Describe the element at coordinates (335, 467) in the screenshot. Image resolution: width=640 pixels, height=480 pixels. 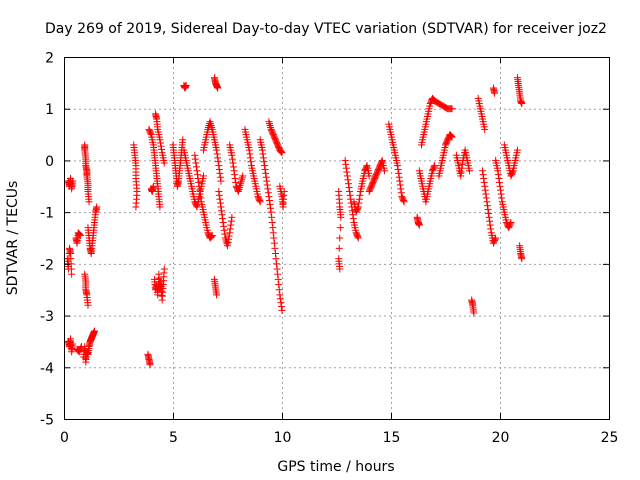
I see `x-axis-label: GPS time / hours` at that location.